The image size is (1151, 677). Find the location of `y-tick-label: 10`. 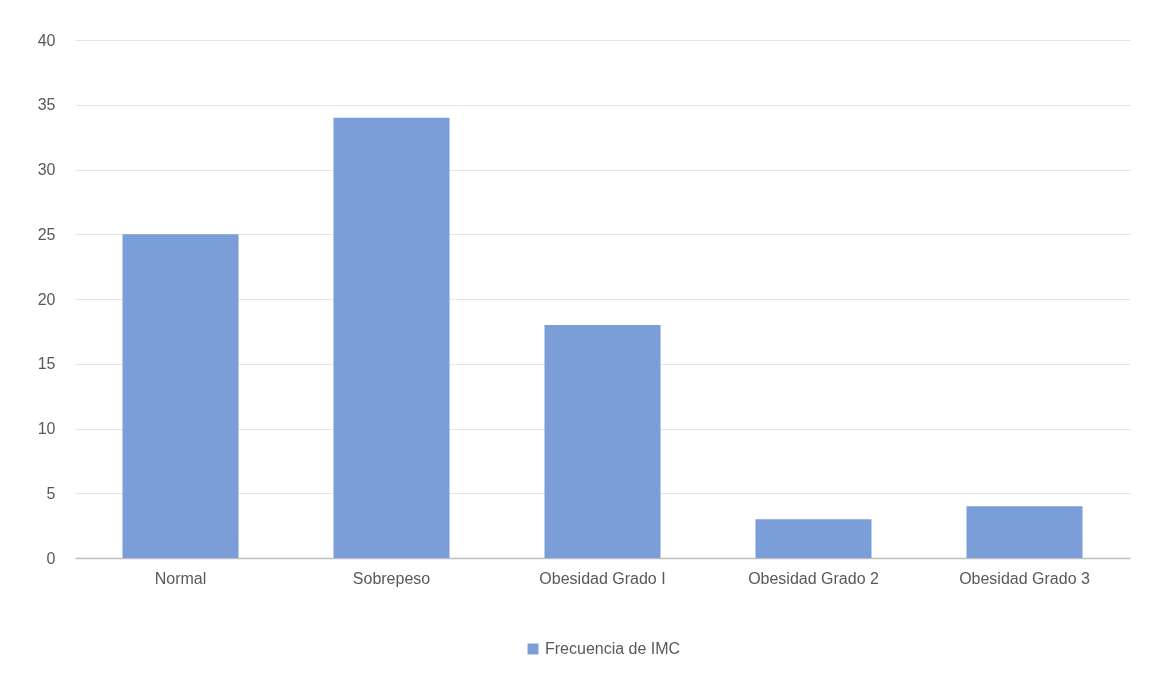

y-tick-label: 10 is located at coordinates (46, 428).